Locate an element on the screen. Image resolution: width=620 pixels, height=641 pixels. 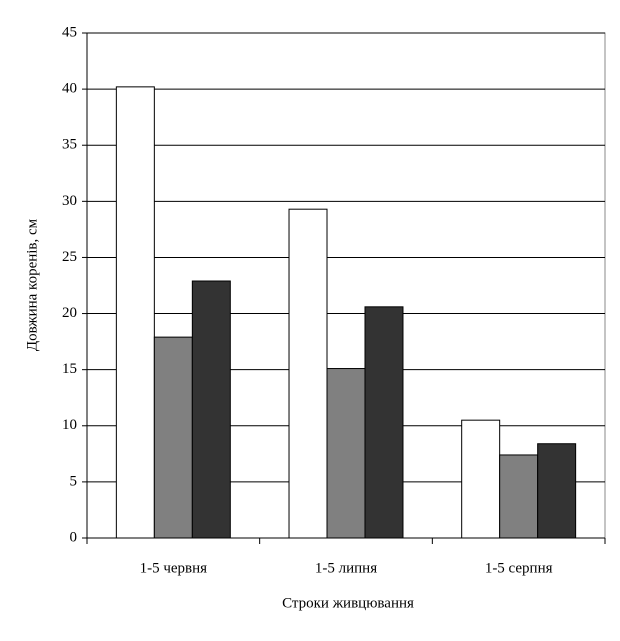
y-tick-label: 5 is located at coordinates (74, 481).